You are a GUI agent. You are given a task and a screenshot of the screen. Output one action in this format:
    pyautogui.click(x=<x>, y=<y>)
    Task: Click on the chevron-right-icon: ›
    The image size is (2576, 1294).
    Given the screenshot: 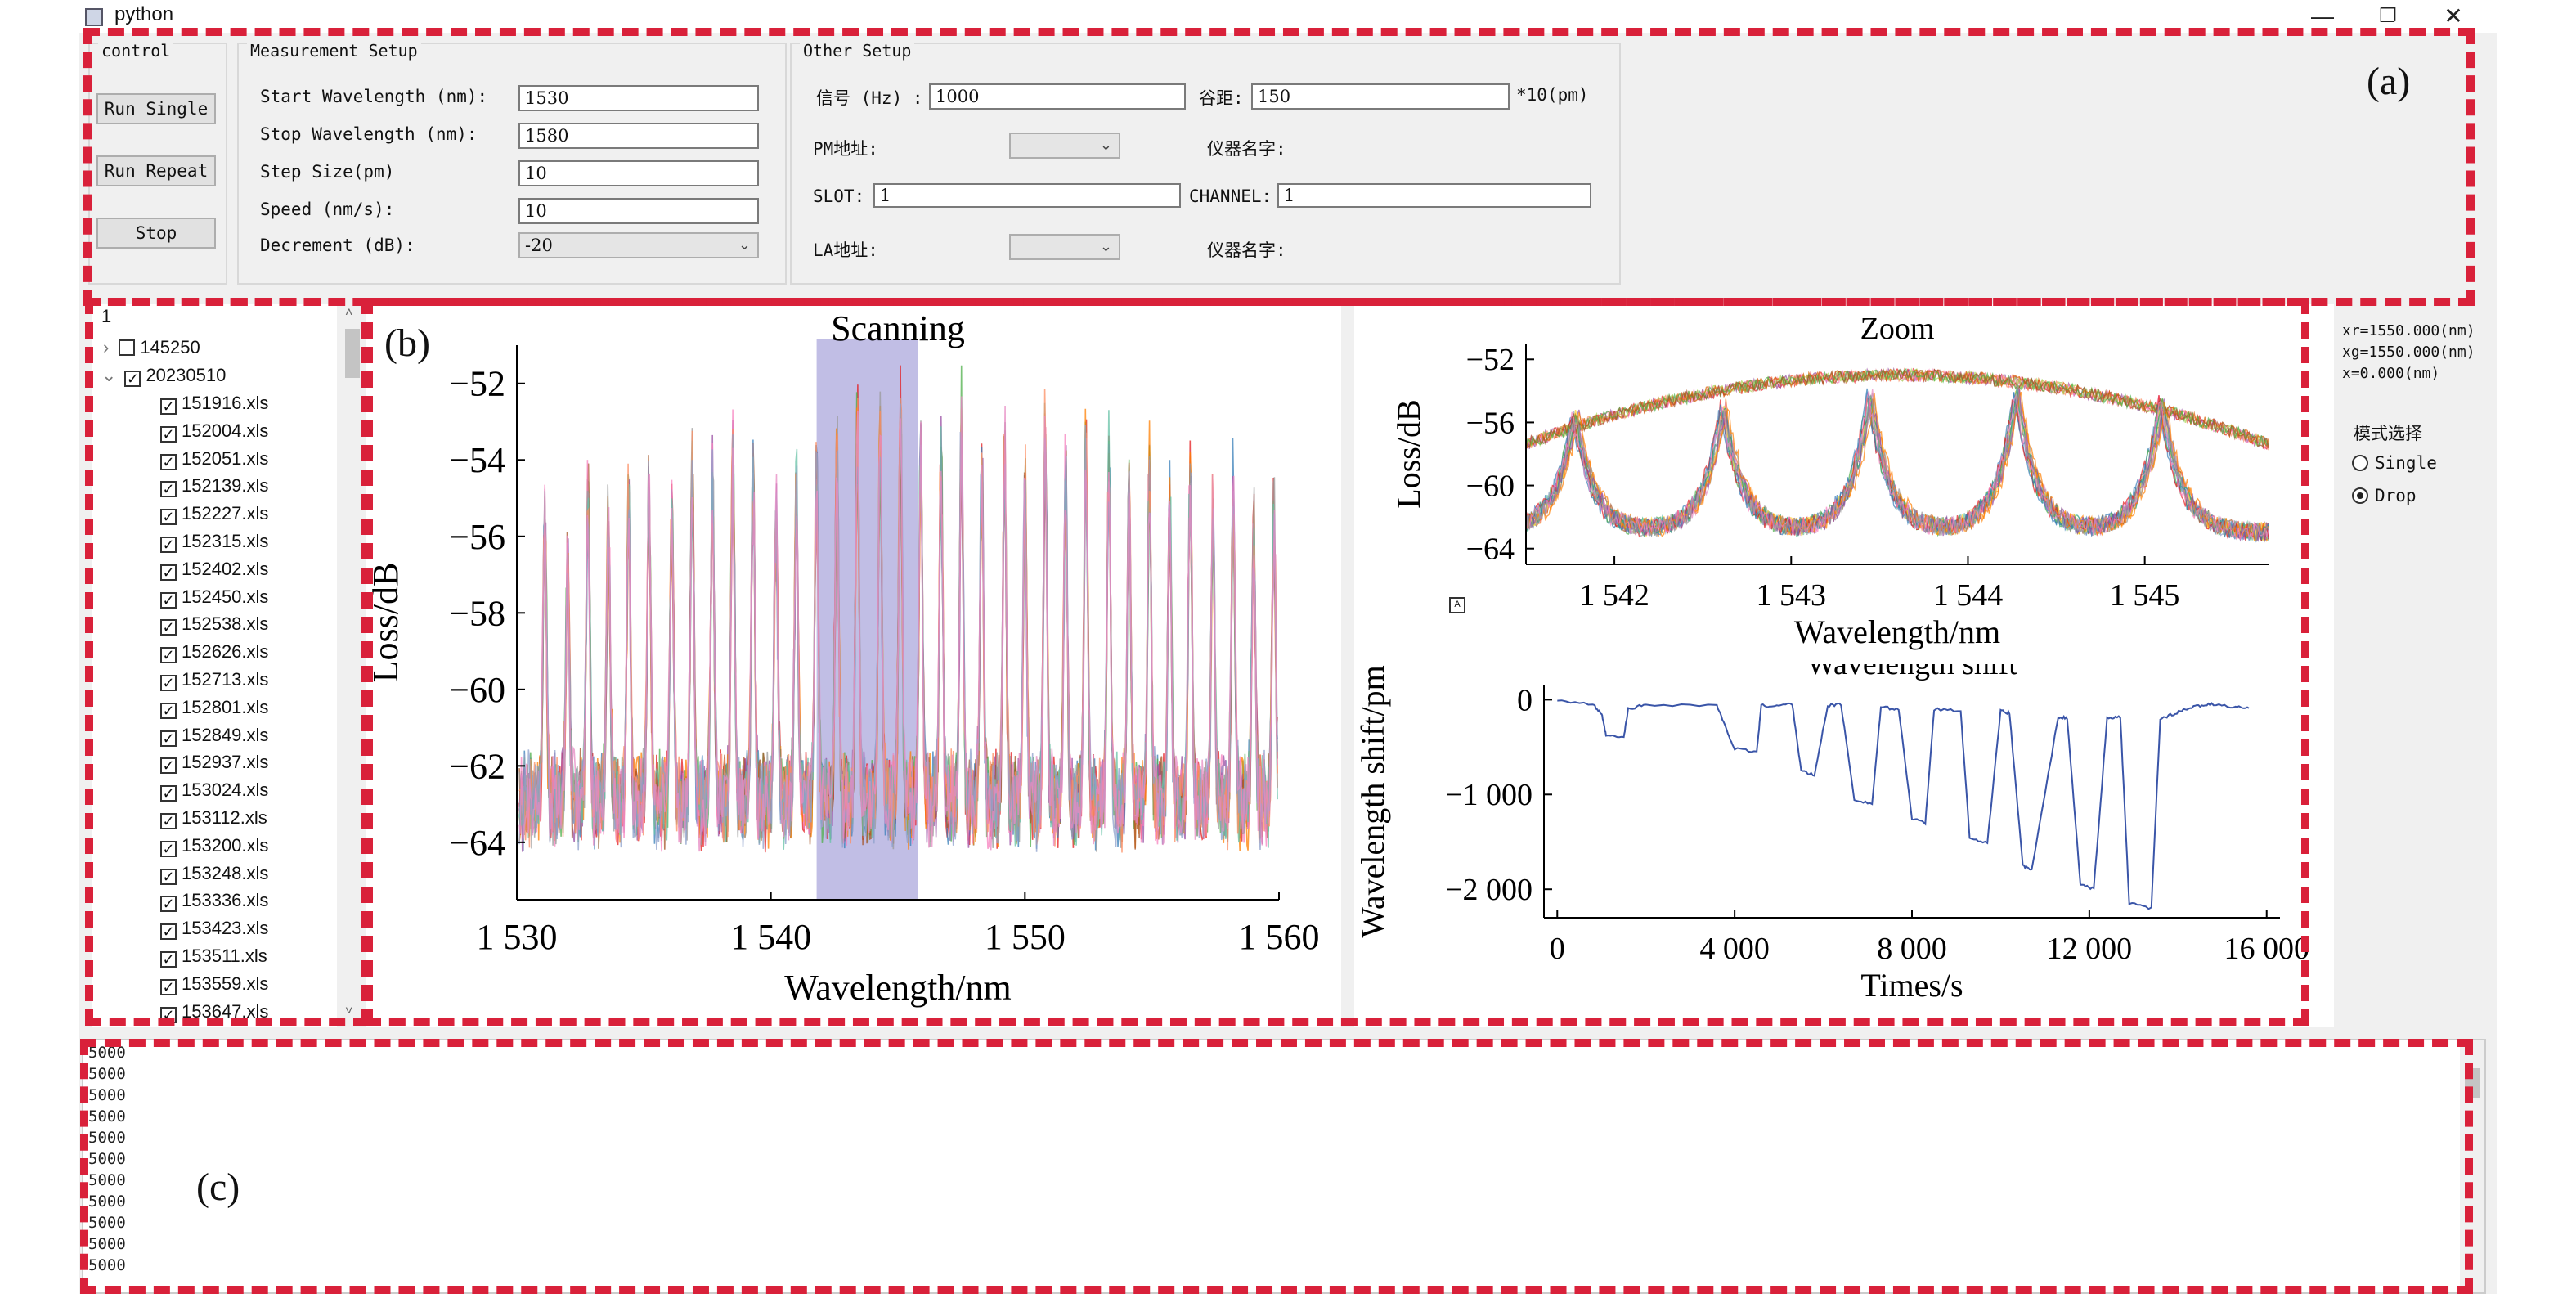 What is the action you would take?
    pyautogui.click(x=106, y=347)
    